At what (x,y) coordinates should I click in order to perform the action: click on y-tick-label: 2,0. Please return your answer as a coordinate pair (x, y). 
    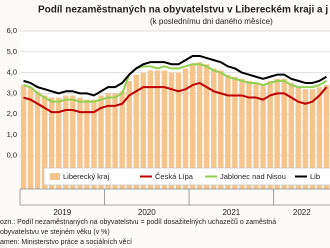
    Looking at the image, I should click on (12, 113).